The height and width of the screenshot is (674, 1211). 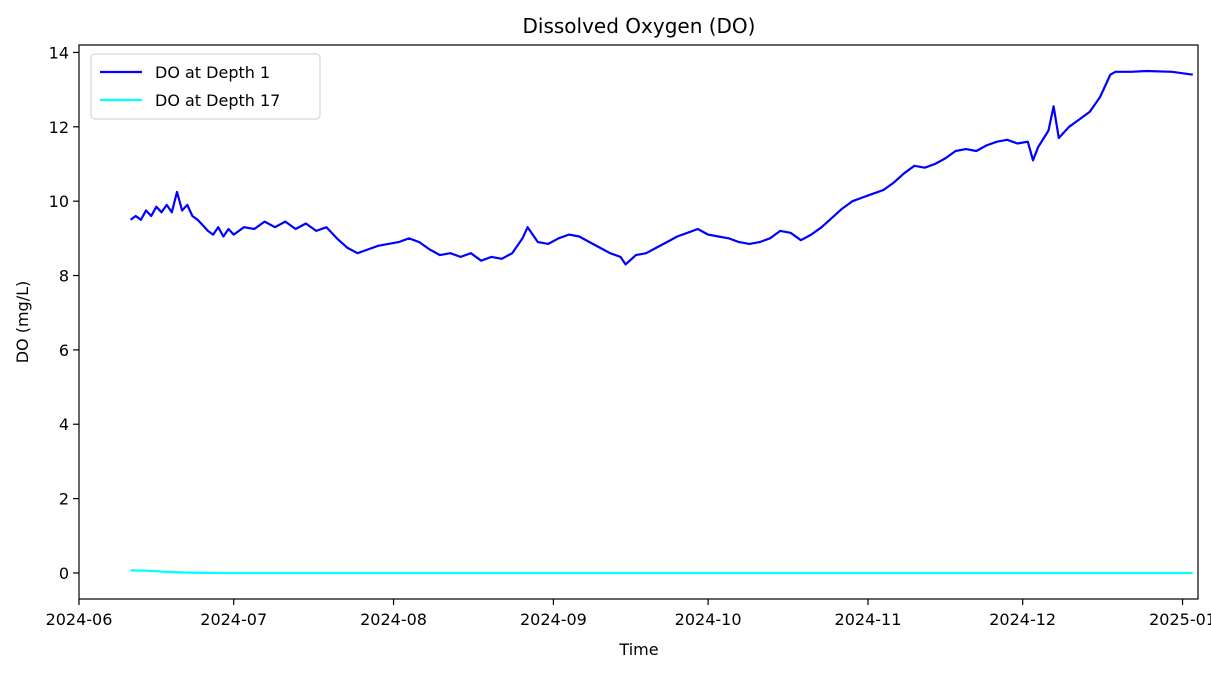 I want to click on legend-entry-label: DO at Depth 1, so click(x=212, y=72).